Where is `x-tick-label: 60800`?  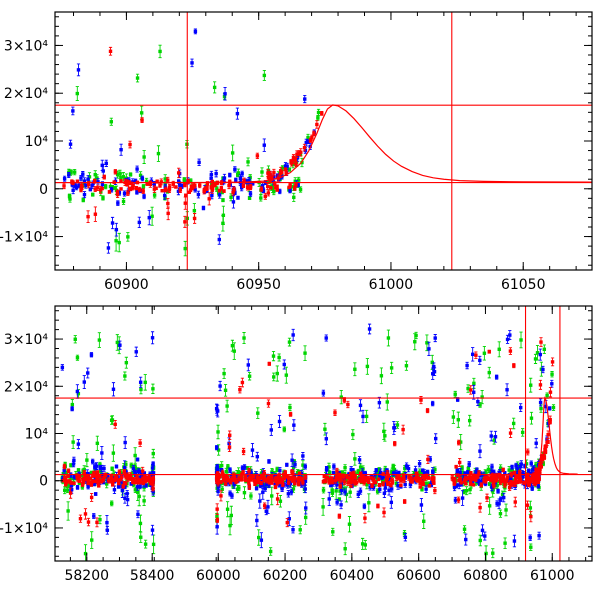
x-tick-label: 60800 is located at coordinates (485, 576).